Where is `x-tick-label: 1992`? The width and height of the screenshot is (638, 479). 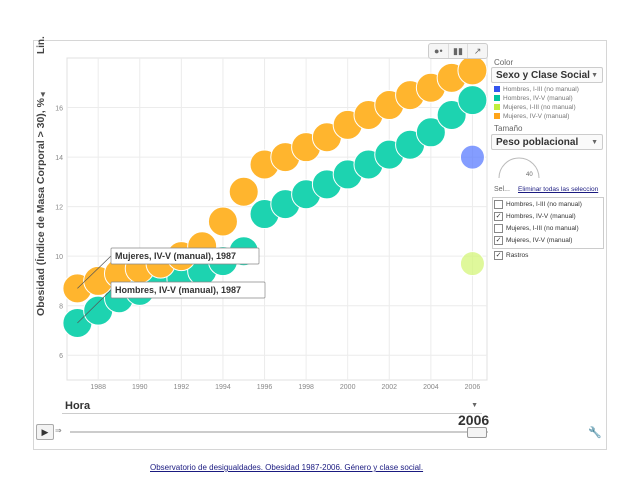
x-tick-label: 1992 is located at coordinates (182, 387).